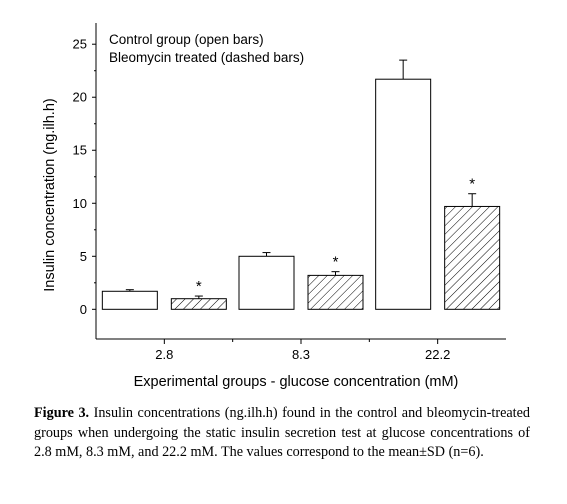  What do you see at coordinates (164, 354) in the screenshot?
I see `x-tick-label: 2.8` at bounding box center [164, 354].